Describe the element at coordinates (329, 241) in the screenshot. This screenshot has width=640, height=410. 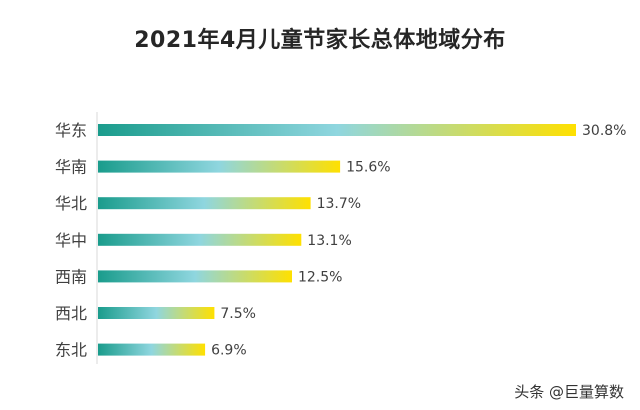
I see `value-label: 13.1%` at that location.